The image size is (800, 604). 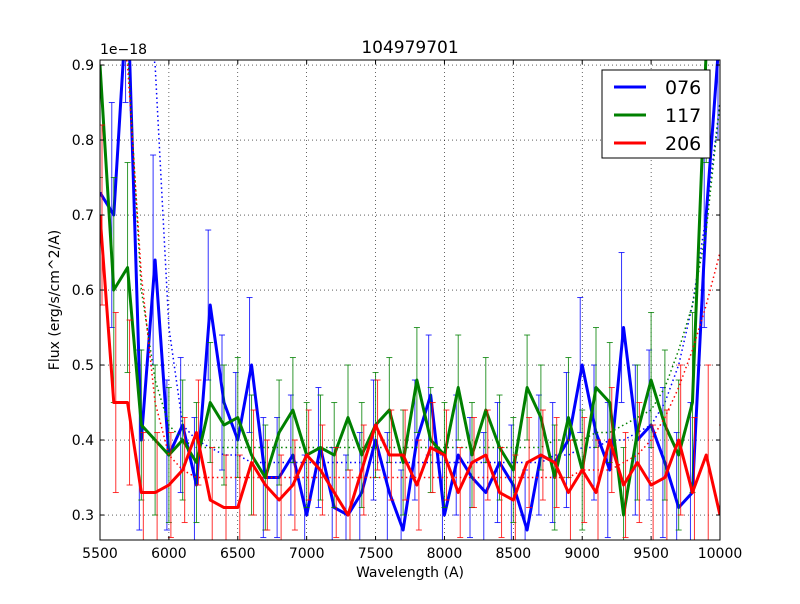 I want to click on legend-label-076: 076, so click(x=683, y=88).